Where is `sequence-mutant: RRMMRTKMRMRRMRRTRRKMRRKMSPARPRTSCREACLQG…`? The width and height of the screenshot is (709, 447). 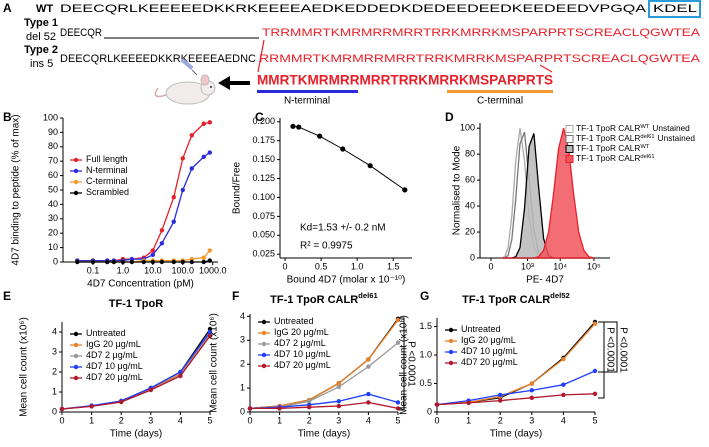 sequence-mutant: RRMMRTKMRMRRMRRTRRKMRRKMSPARPRTSCREACLQG… is located at coordinates (480, 59).